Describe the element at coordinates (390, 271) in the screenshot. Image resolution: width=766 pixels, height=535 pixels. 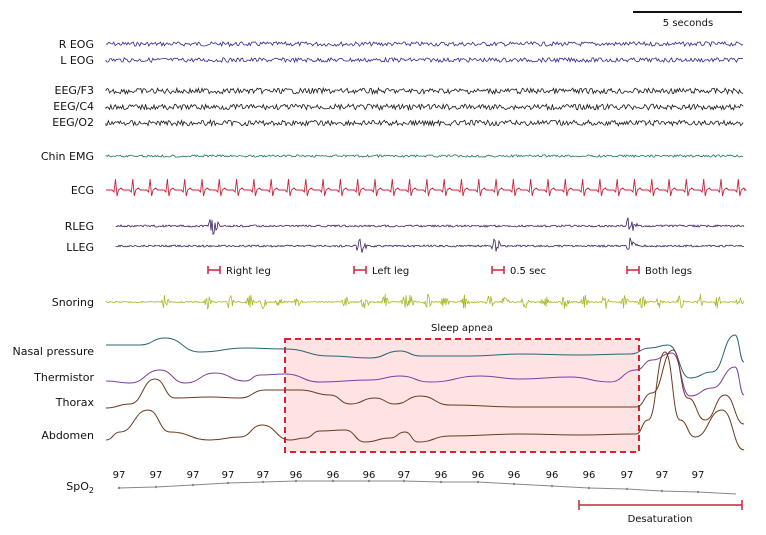
I see `left-leg-annotation: Left leg` at that location.